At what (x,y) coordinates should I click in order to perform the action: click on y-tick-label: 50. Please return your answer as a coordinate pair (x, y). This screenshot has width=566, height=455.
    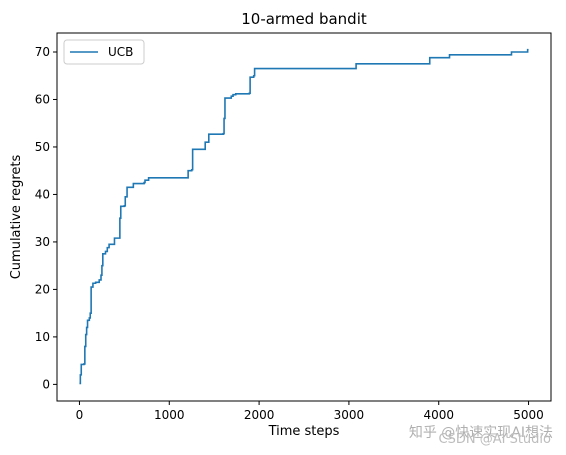
    Looking at the image, I should click on (42, 147).